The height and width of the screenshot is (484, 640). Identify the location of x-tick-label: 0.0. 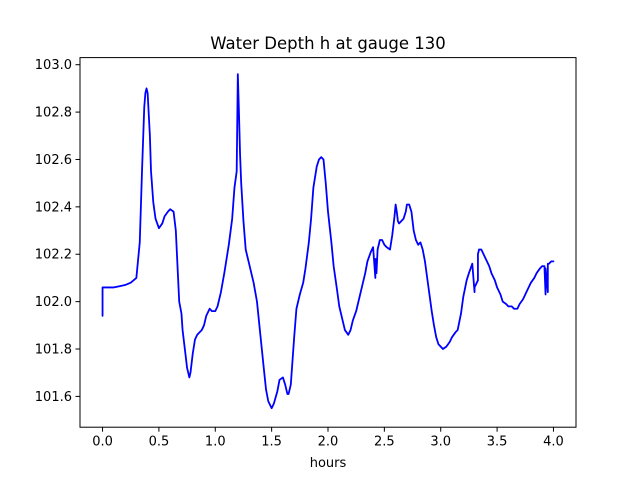
(102, 442).